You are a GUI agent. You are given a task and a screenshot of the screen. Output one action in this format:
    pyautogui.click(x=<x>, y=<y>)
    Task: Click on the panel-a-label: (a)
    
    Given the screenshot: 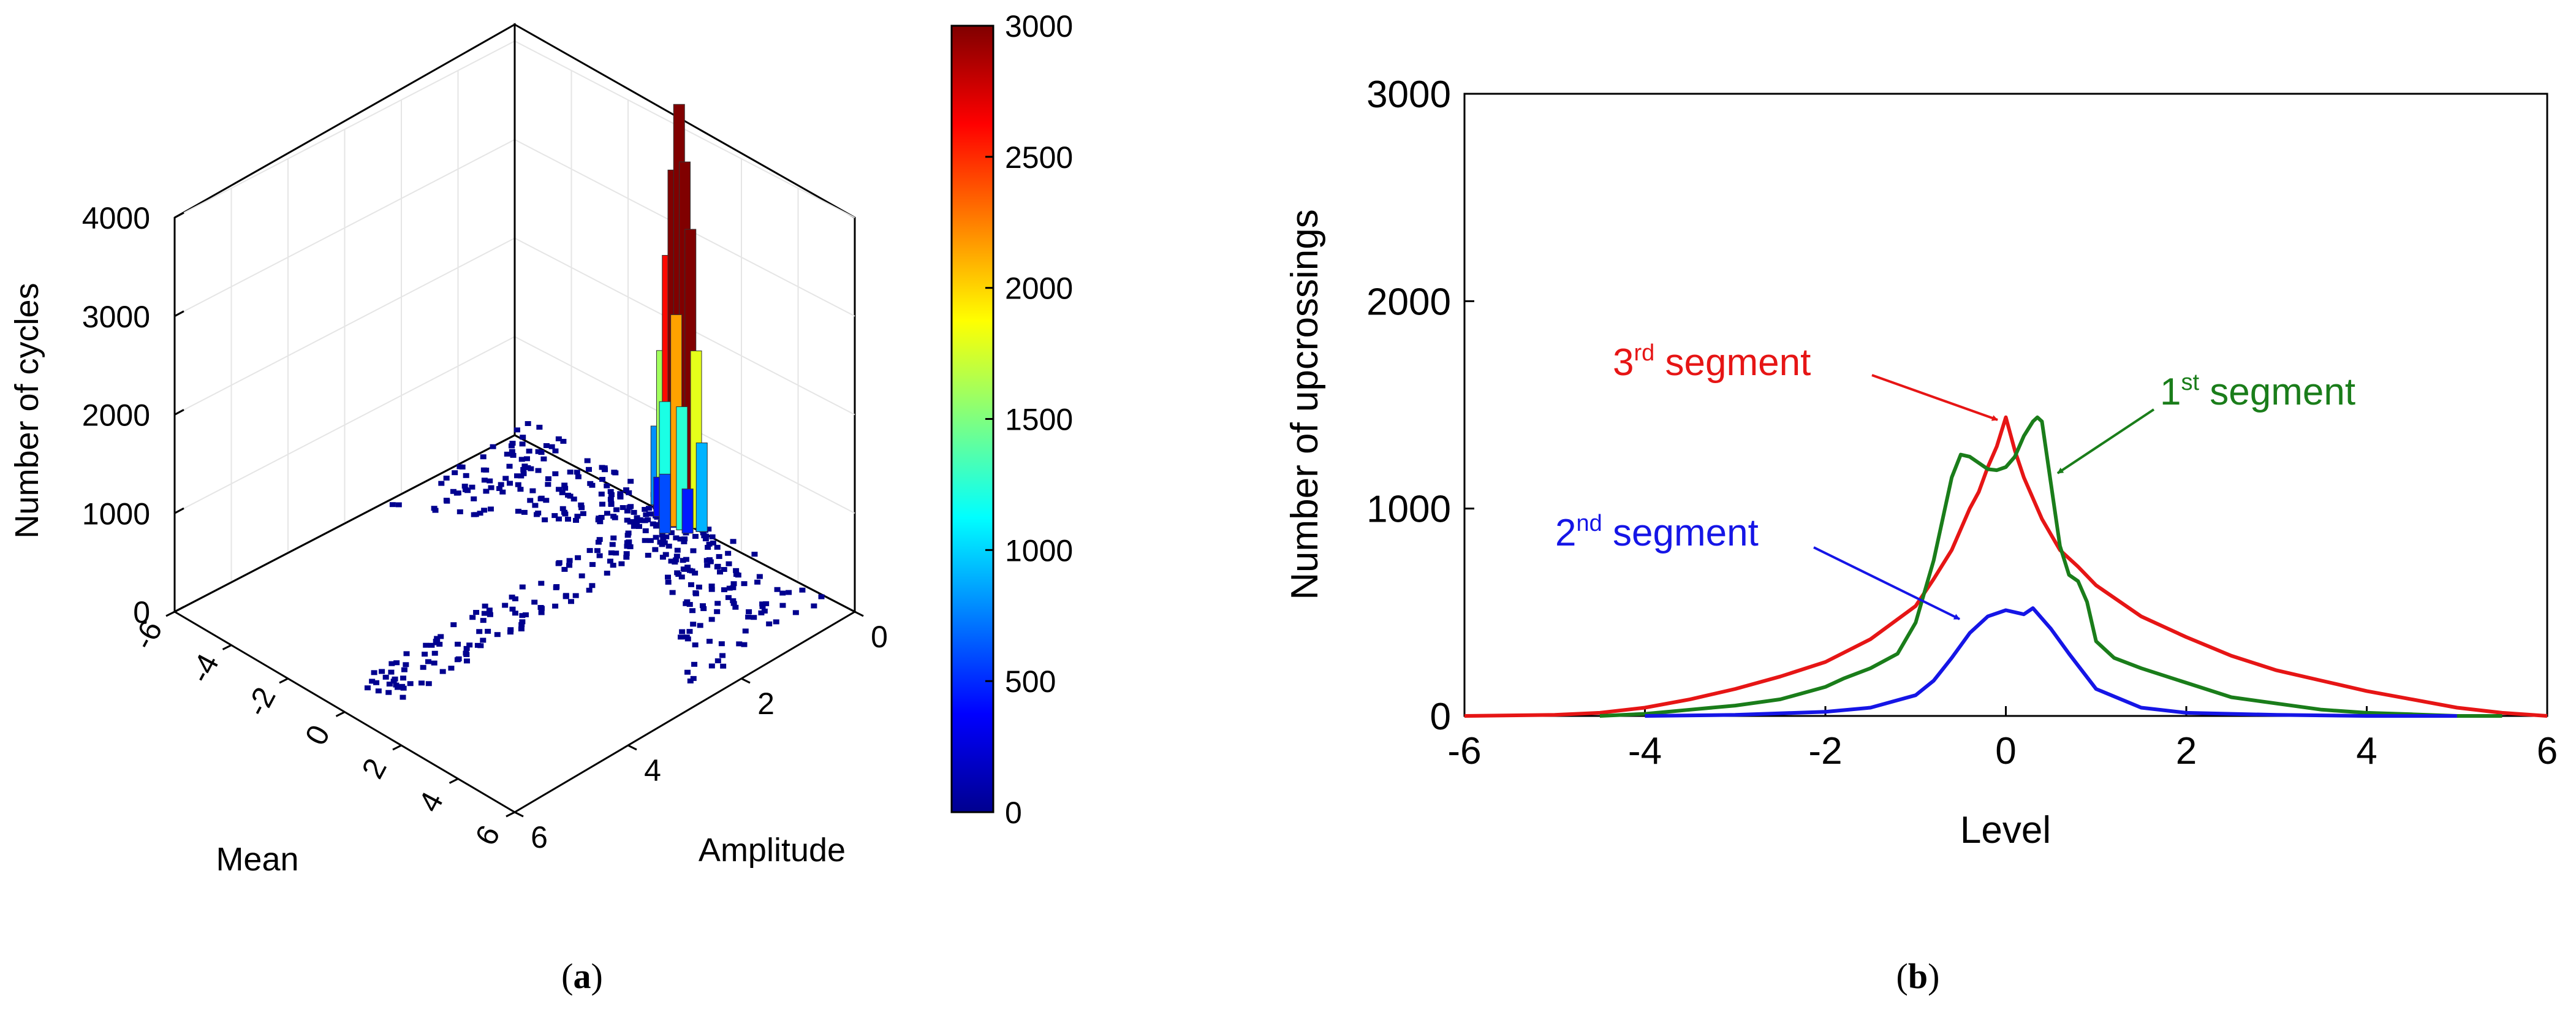 What is the action you would take?
    pyautogui.click(x=582, y=976)
    